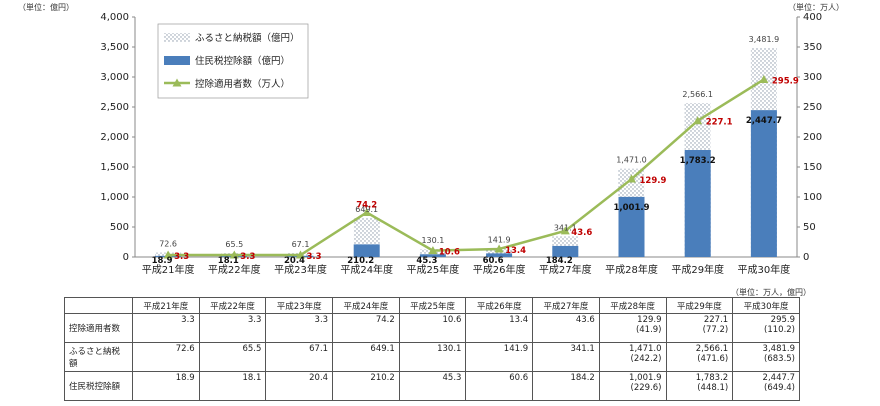 This screenshot has height=406, width=880. Describe the element at coordinates (228, 261) in the screenshot. I see `deduction-label: 18.1` at that location.